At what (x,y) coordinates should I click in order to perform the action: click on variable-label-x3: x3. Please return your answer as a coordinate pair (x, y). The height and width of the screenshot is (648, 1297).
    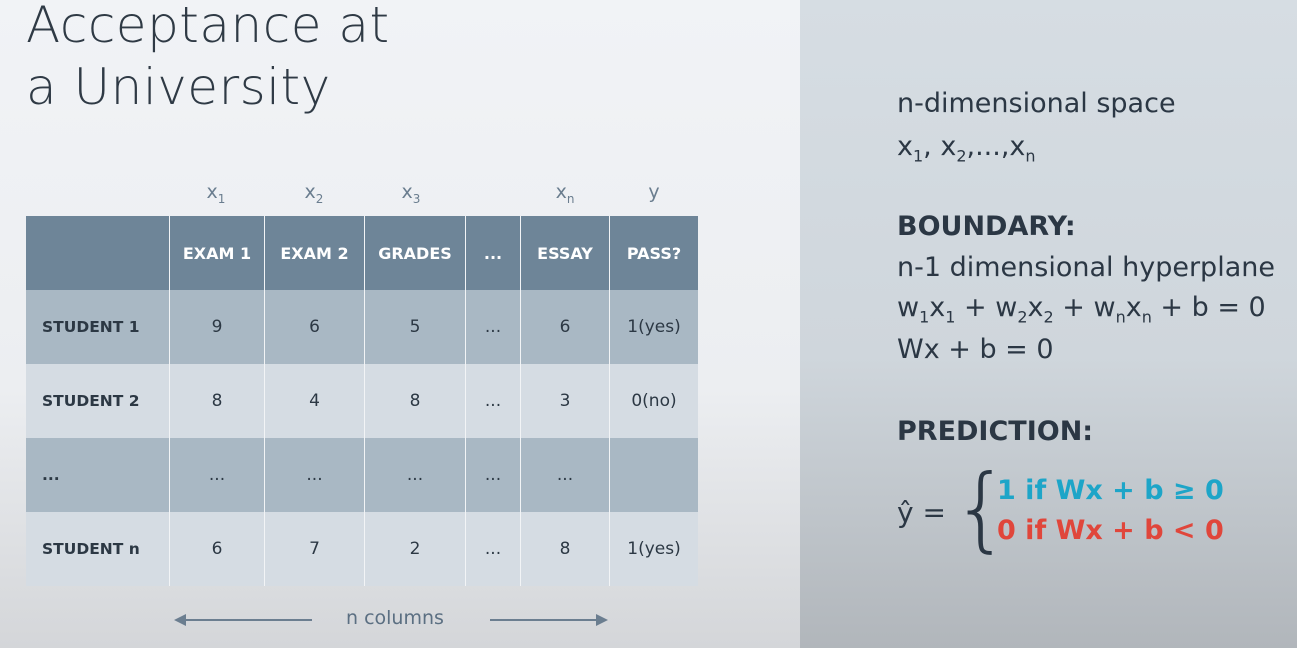
    Looking at the image, I should click on (411, 193).